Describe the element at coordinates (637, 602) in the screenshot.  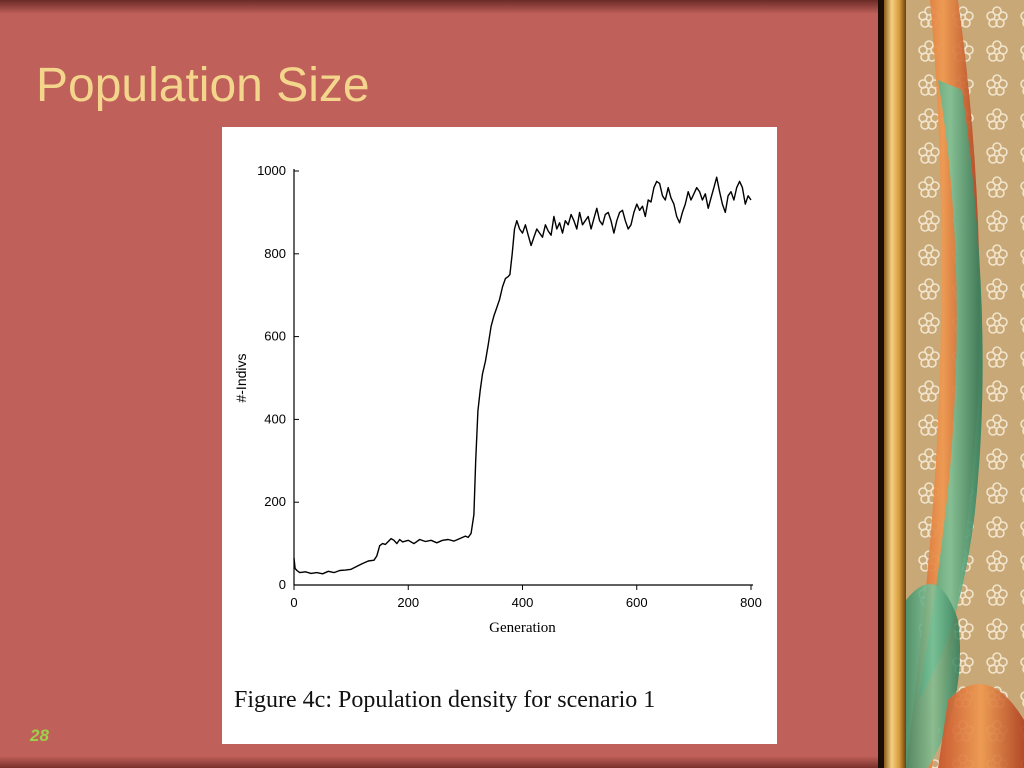
I see `x-tick-label: 600` at that location.